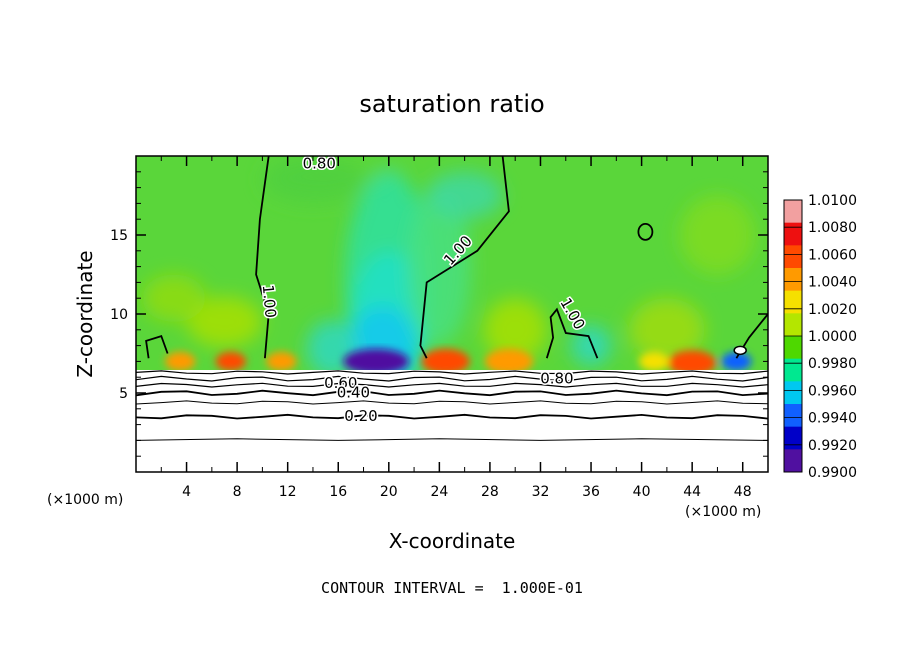 This screenshot has height=654, width=904. I want to click on colorbar-label: 1.0080, so click(832, 228).